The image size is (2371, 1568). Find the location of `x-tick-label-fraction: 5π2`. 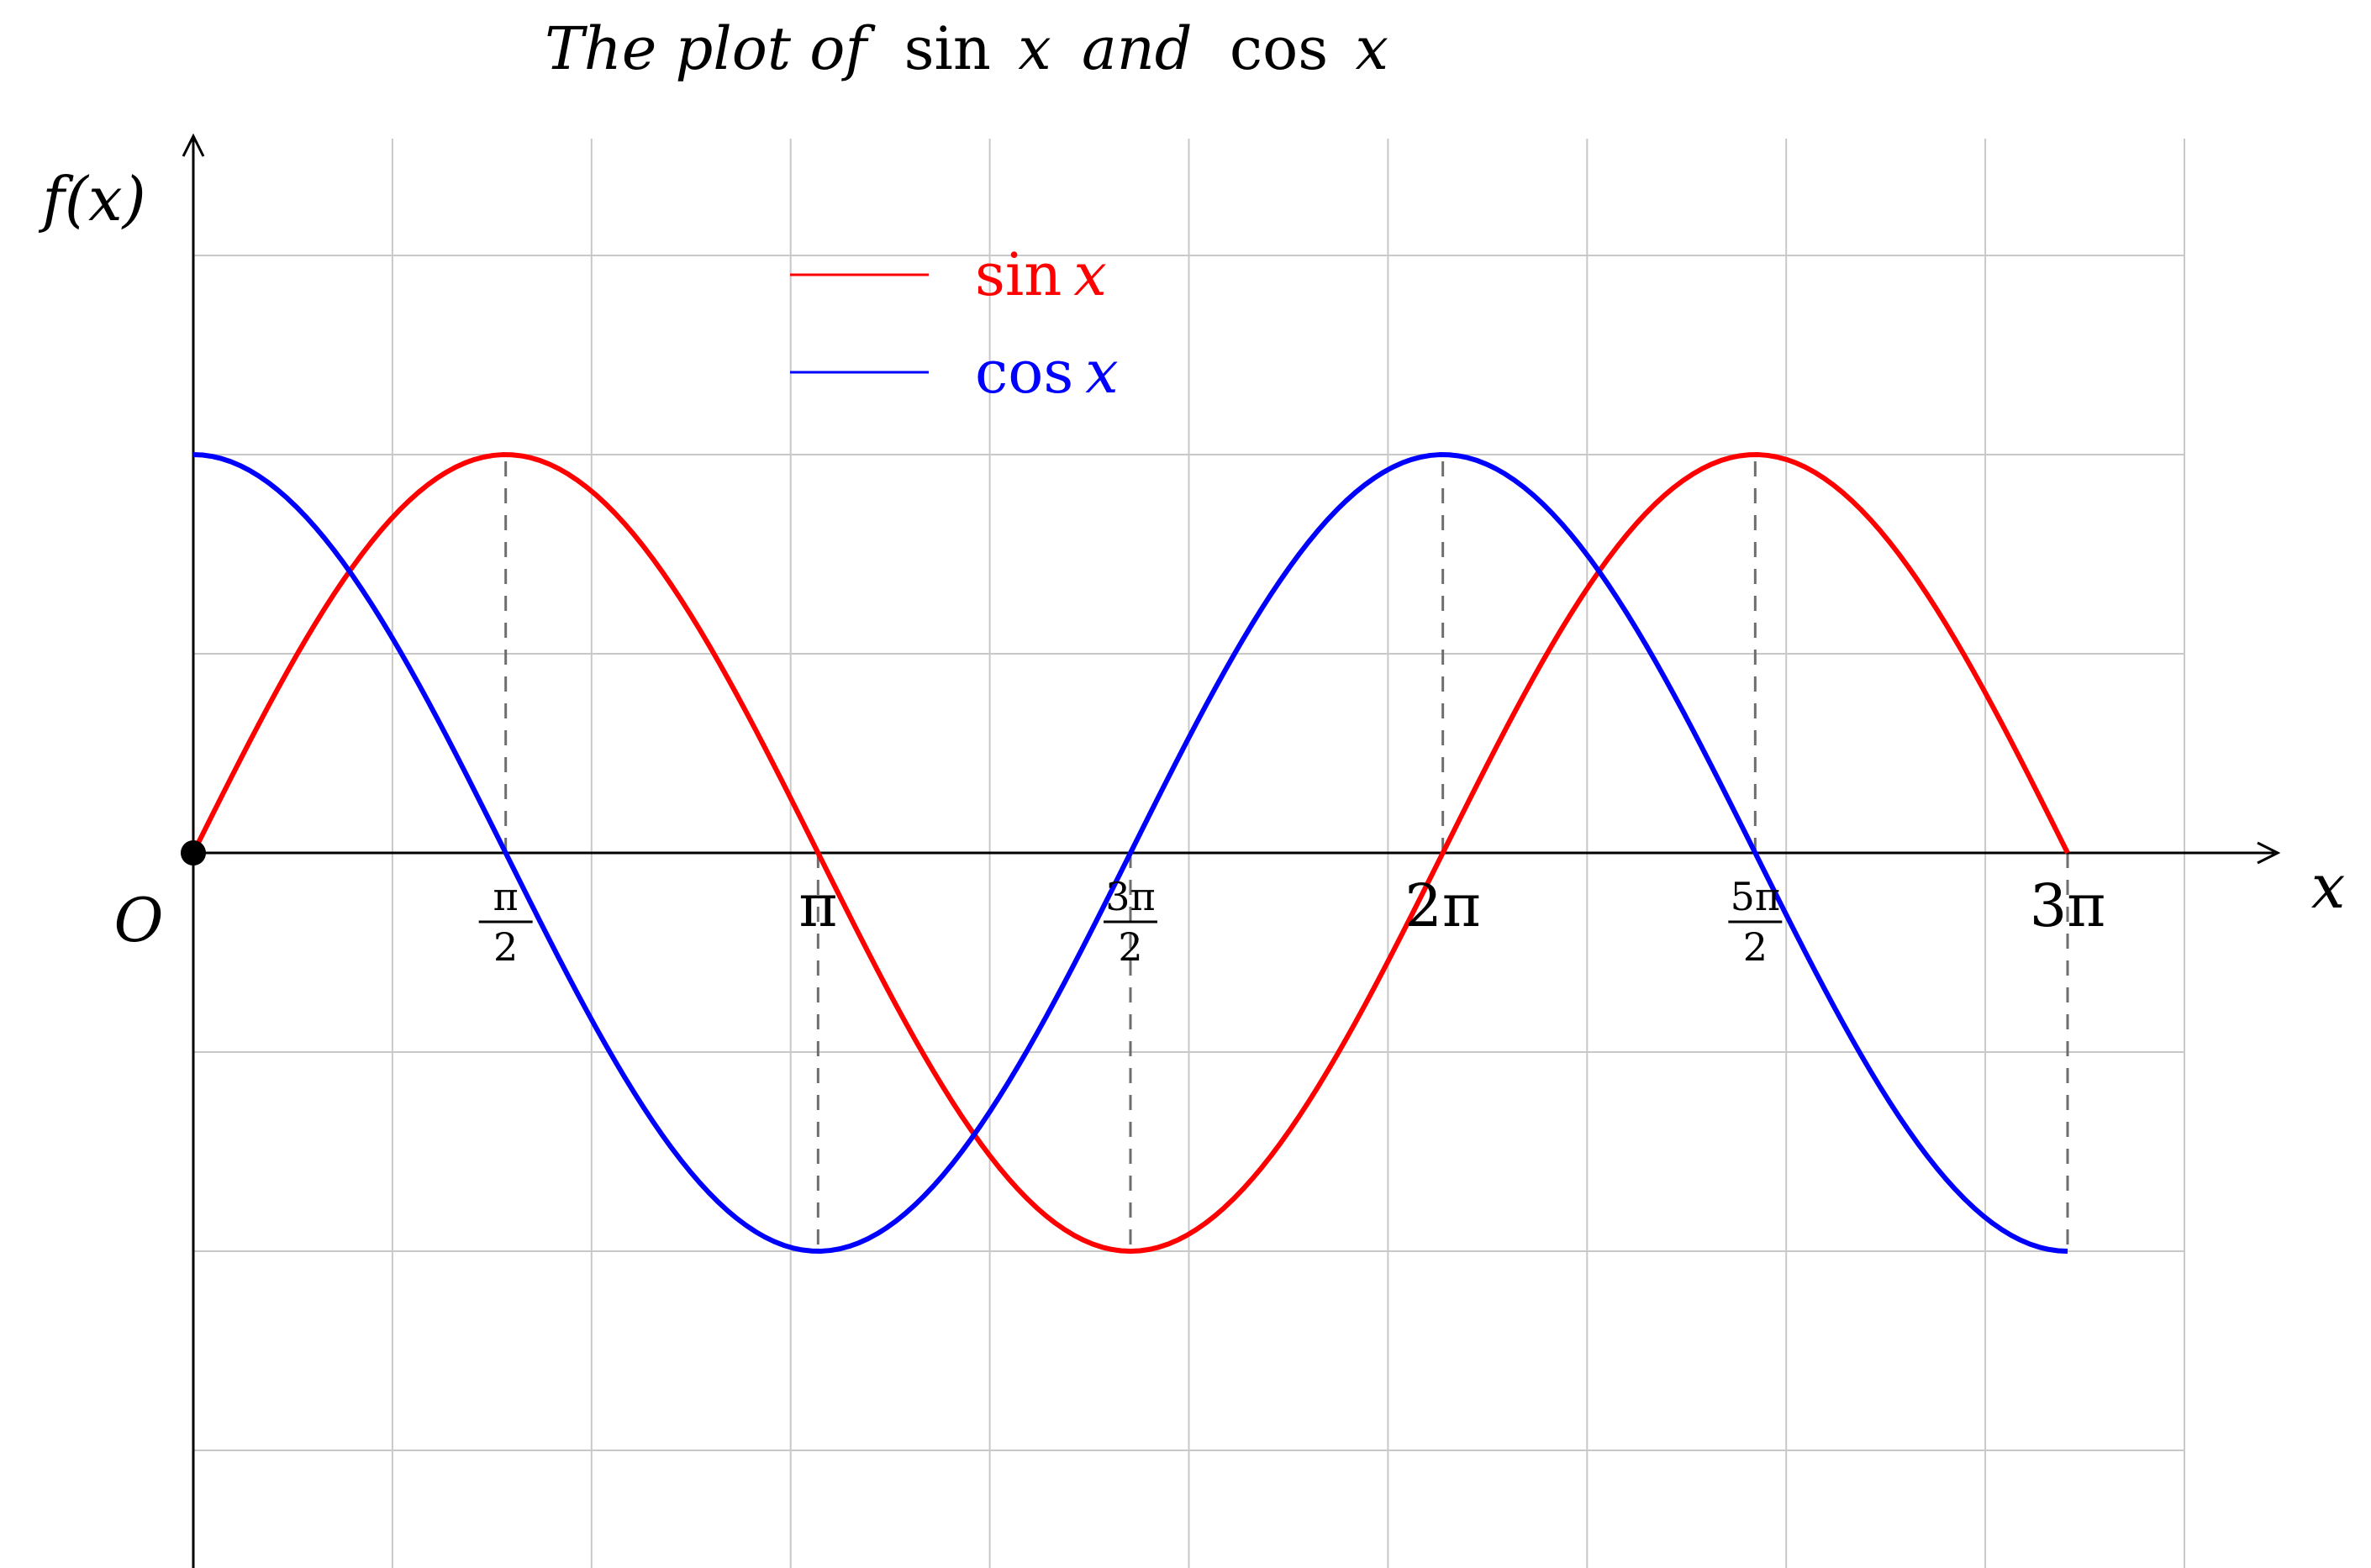

x-tick-label-fraction: 5π2 is located at coordinates (1756, 922).